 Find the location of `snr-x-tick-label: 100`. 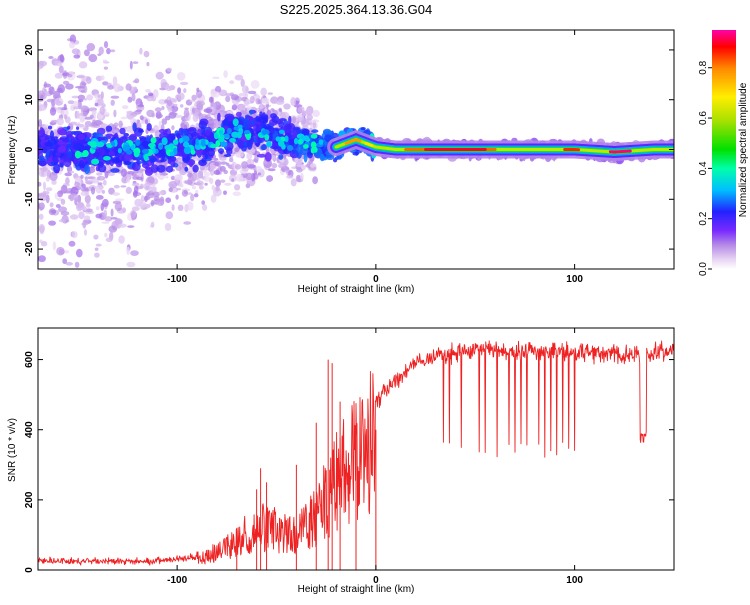

snr-x-tick-label: 100 is located at coordinates (574, 580).